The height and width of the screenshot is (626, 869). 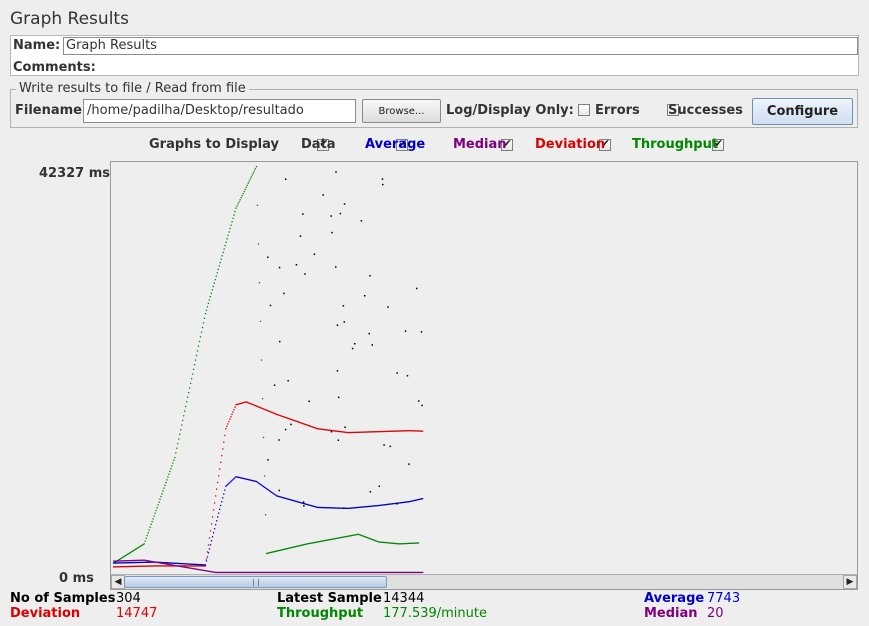 What do you see at coordinates (484, 581) in the screenshot?
I see `graph-horizontal-scrollbar: ◀ ▶` at bounding box center [484, 581].